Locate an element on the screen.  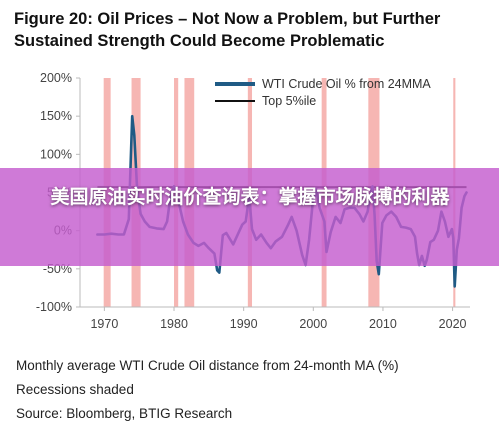
y-tick-label-6: 200% is located at coordinates (56, 78).